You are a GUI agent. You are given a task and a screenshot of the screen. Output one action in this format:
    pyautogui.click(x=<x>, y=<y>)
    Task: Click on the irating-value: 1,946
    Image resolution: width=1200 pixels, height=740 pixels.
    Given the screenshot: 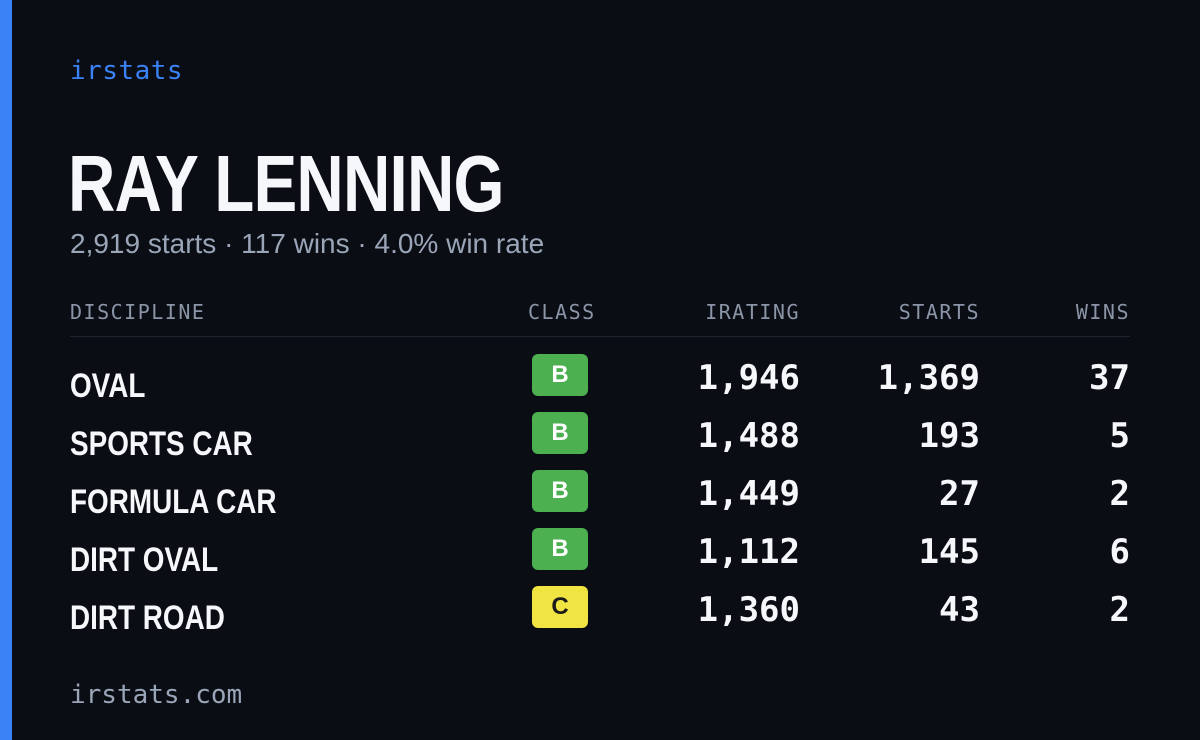 What is the action you would take?
    pyautogui.click(x=748, y=378)
    